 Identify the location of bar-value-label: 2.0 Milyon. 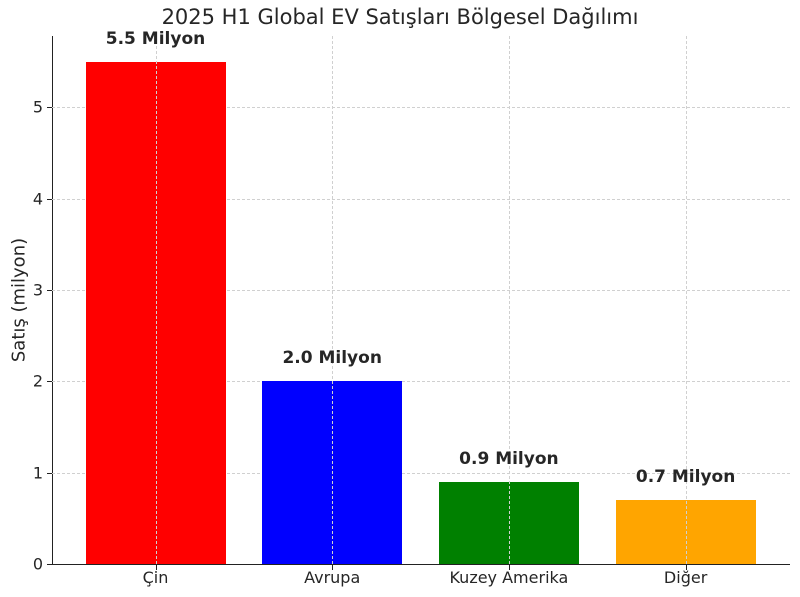
(332, 358).